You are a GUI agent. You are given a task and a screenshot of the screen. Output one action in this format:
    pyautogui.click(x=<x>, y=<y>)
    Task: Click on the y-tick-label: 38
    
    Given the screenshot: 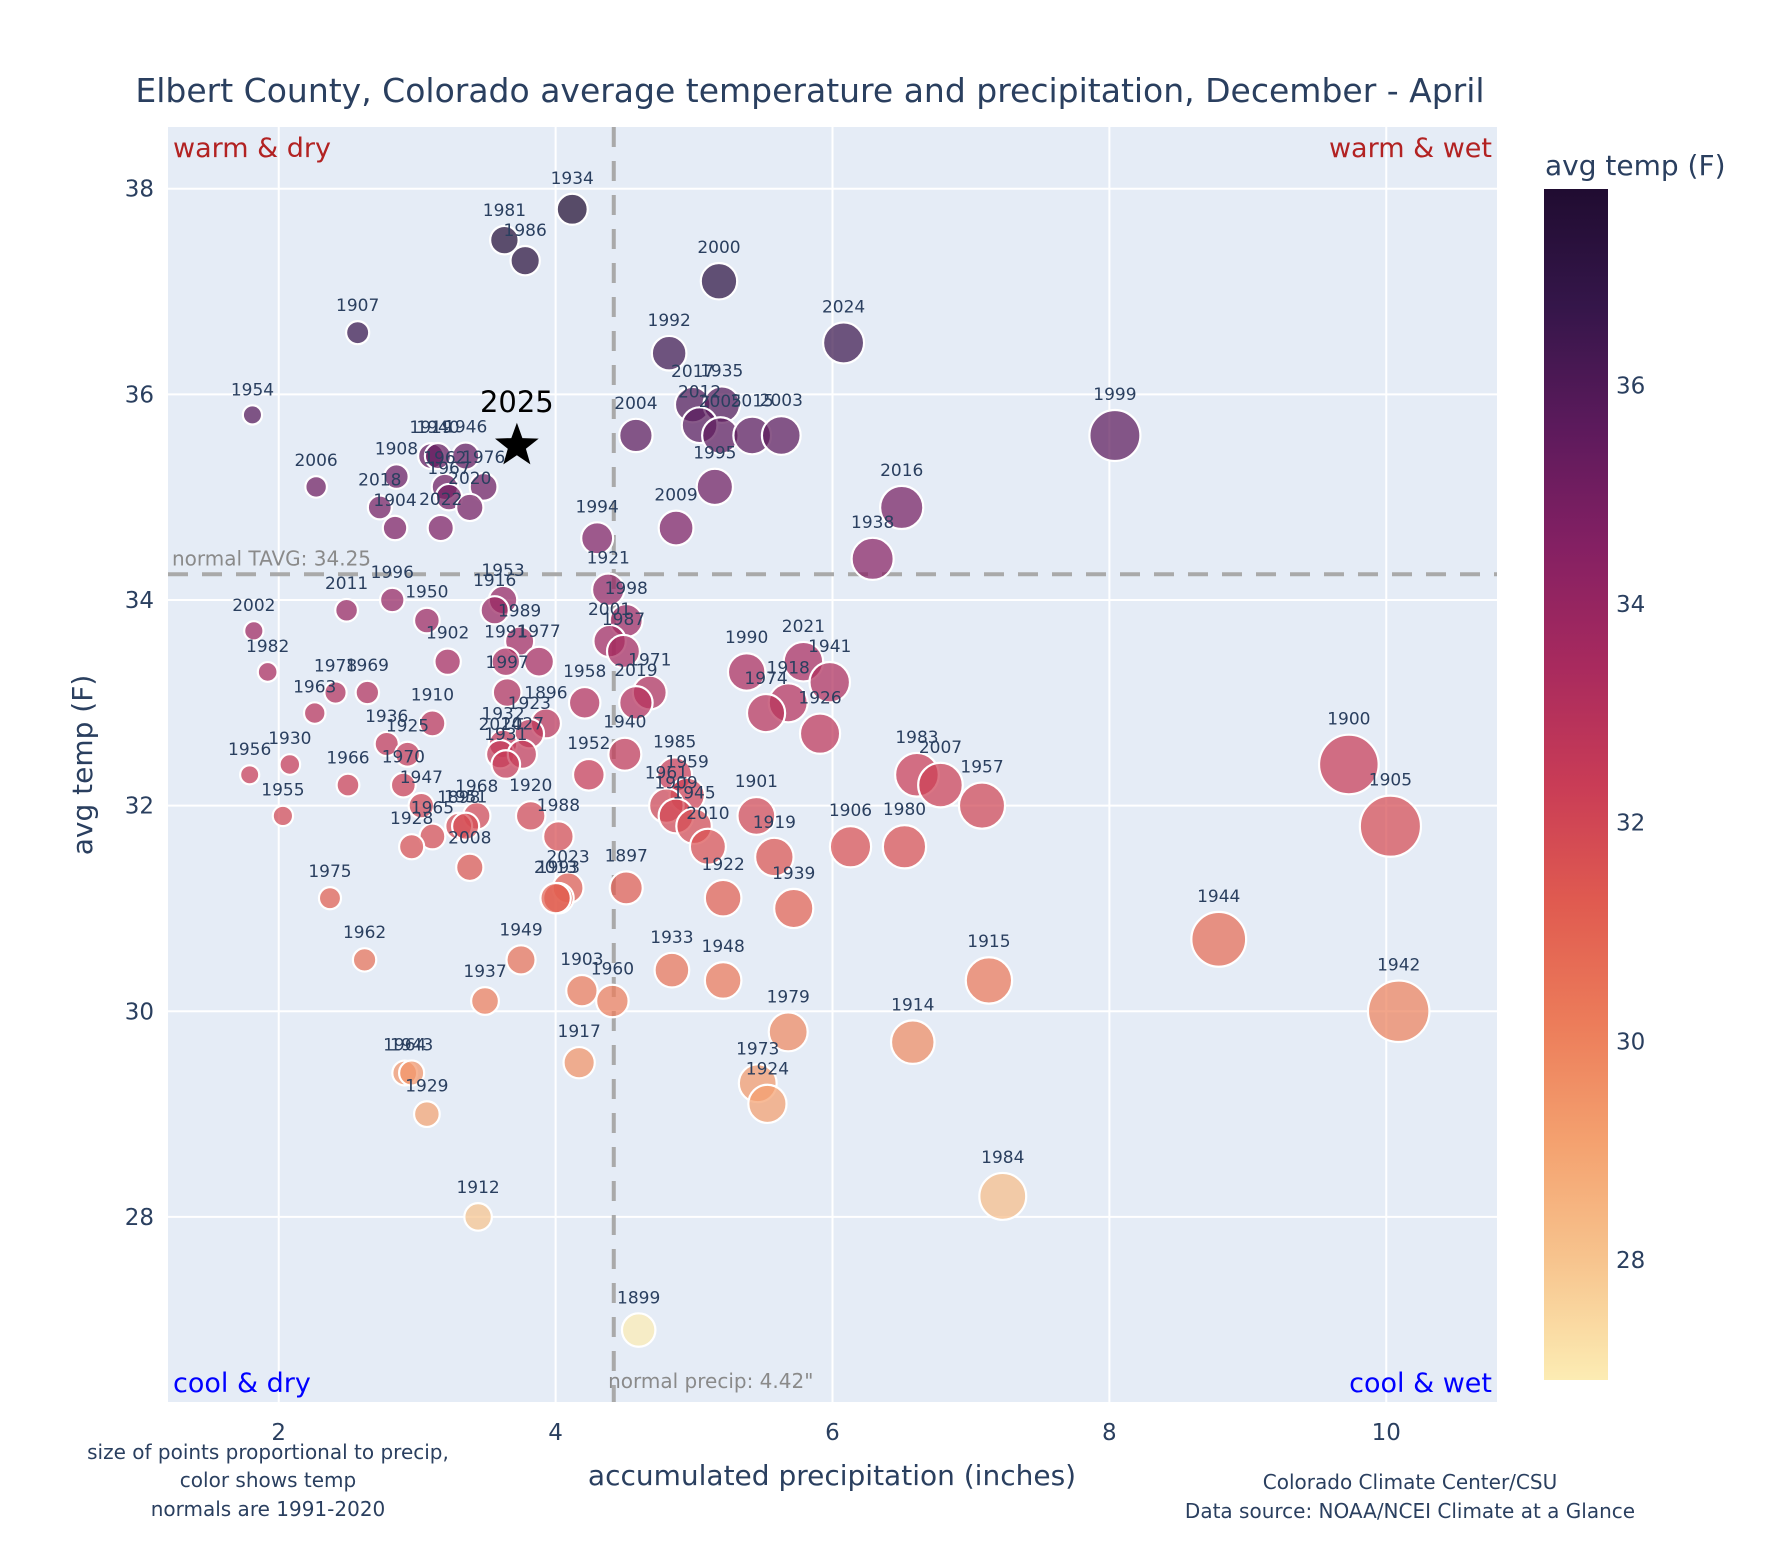 What is the action you would take?
    pyautogui.click(x=139, y=190)
    